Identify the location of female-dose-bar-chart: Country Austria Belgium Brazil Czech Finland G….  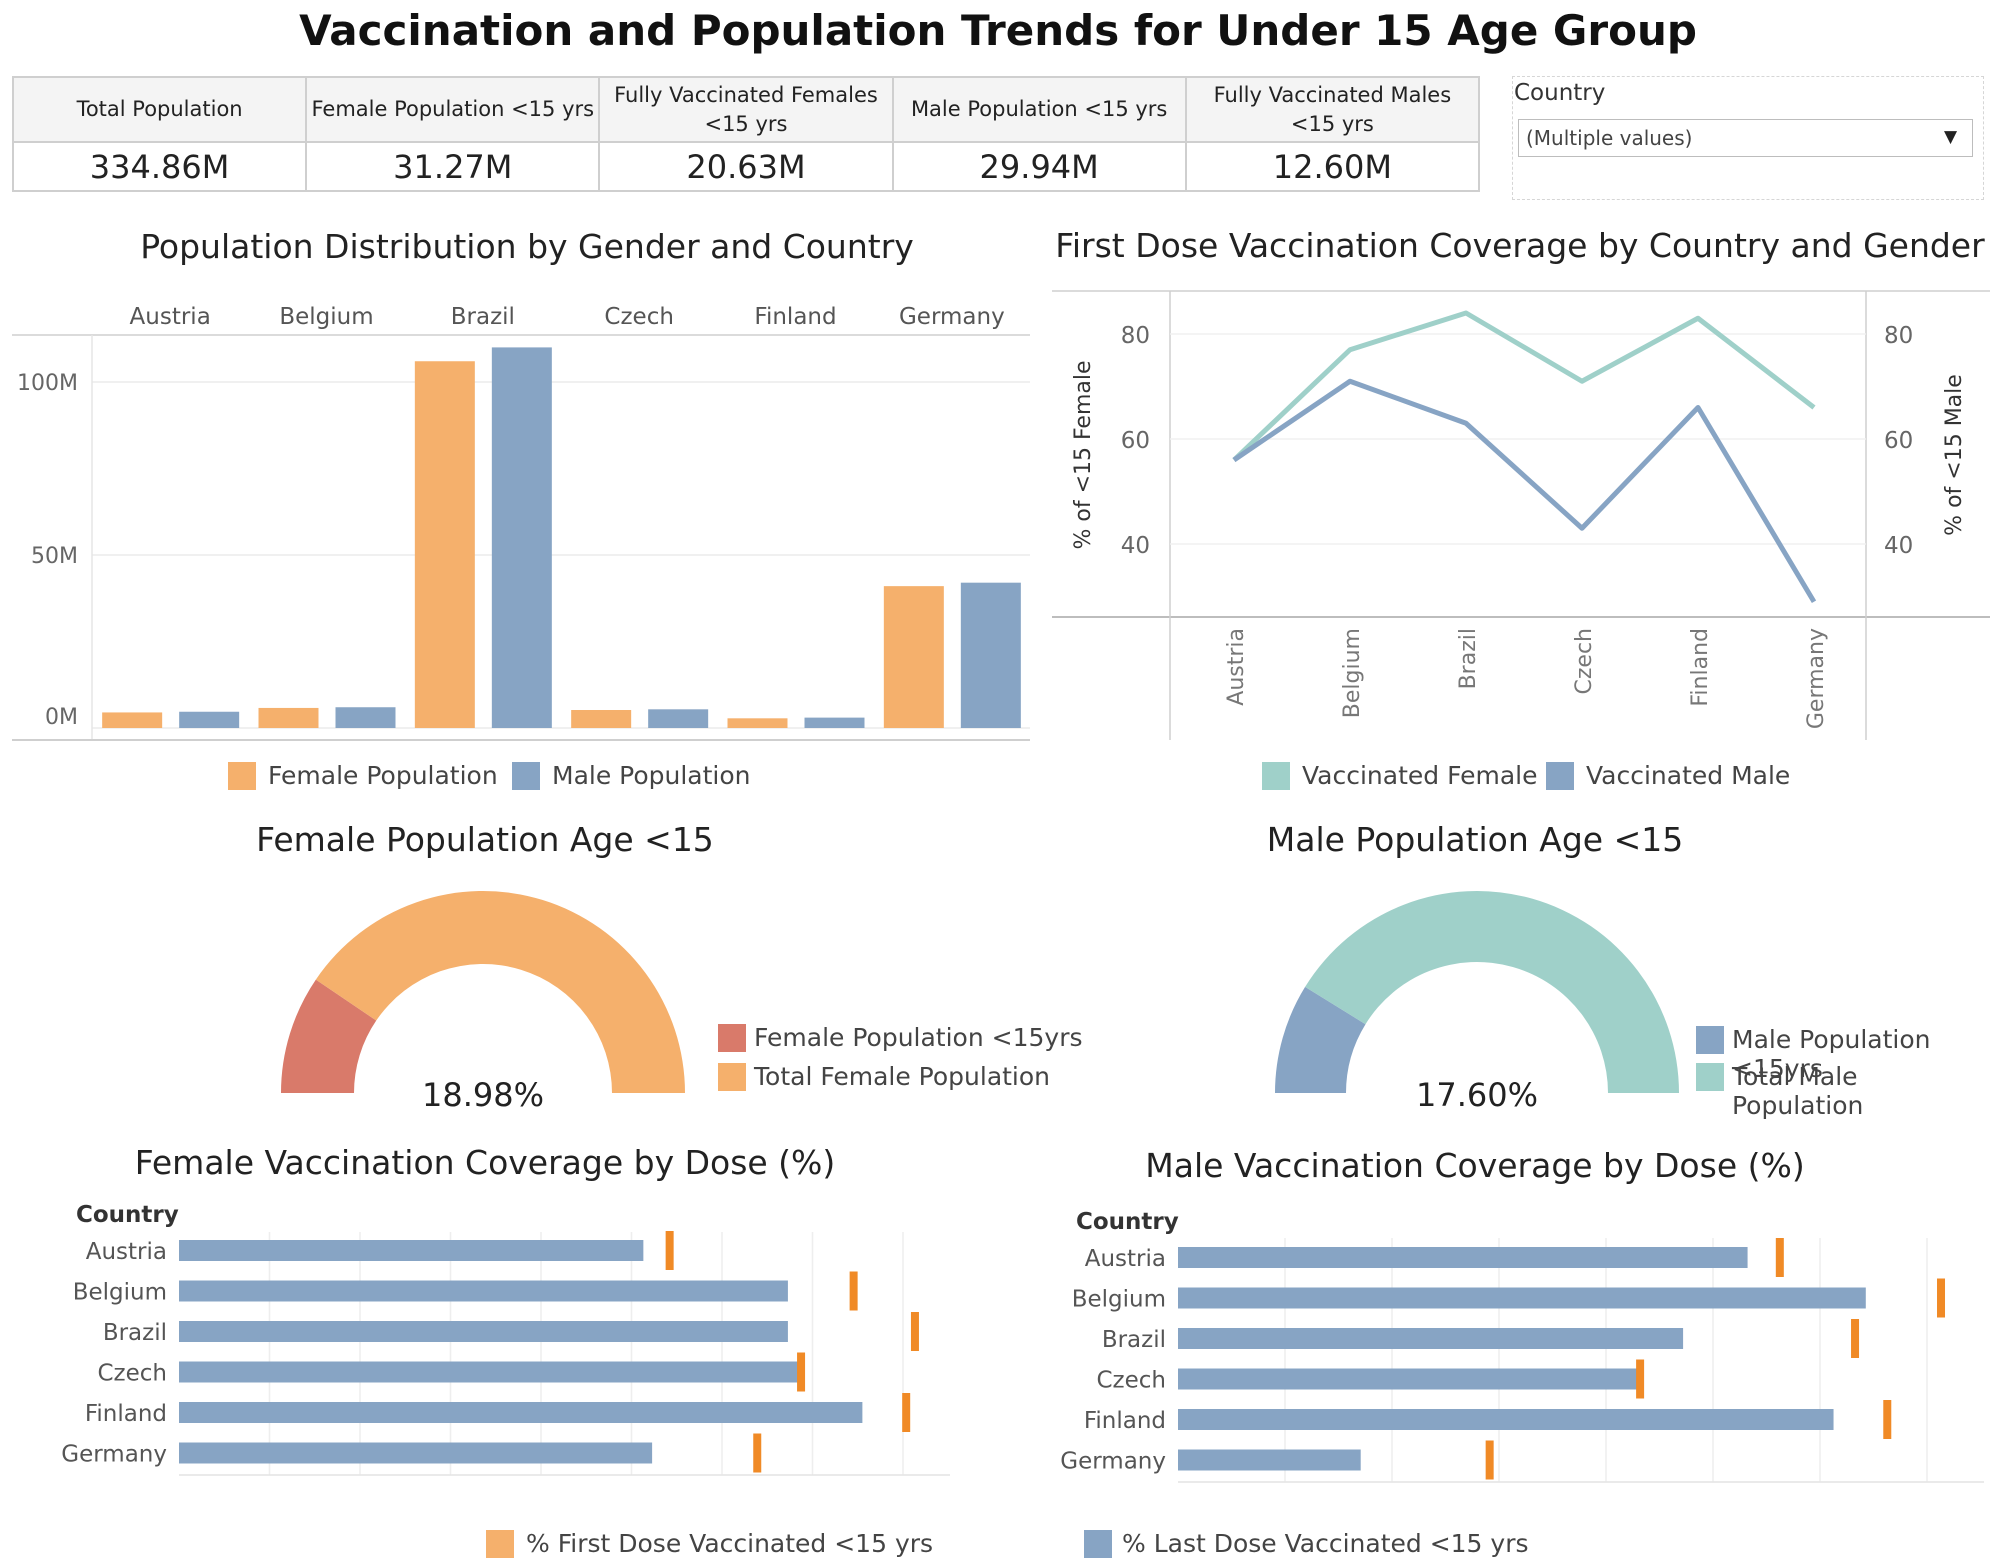
(505, 1339).